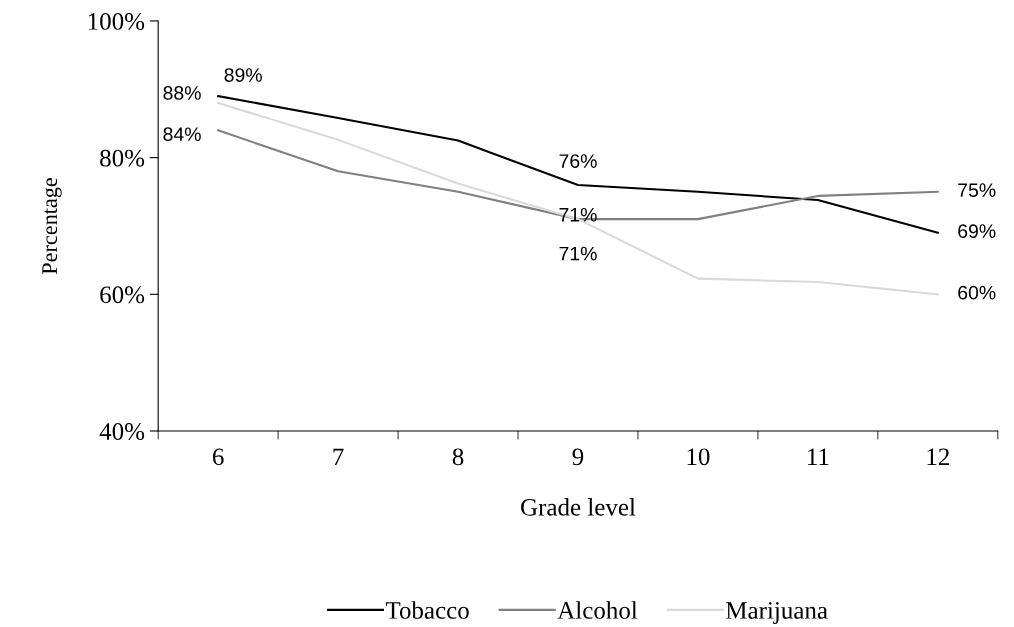 This screenshot has height=627, width=1014. I want to click on y-tick-label: 80%, so click(122, 158).